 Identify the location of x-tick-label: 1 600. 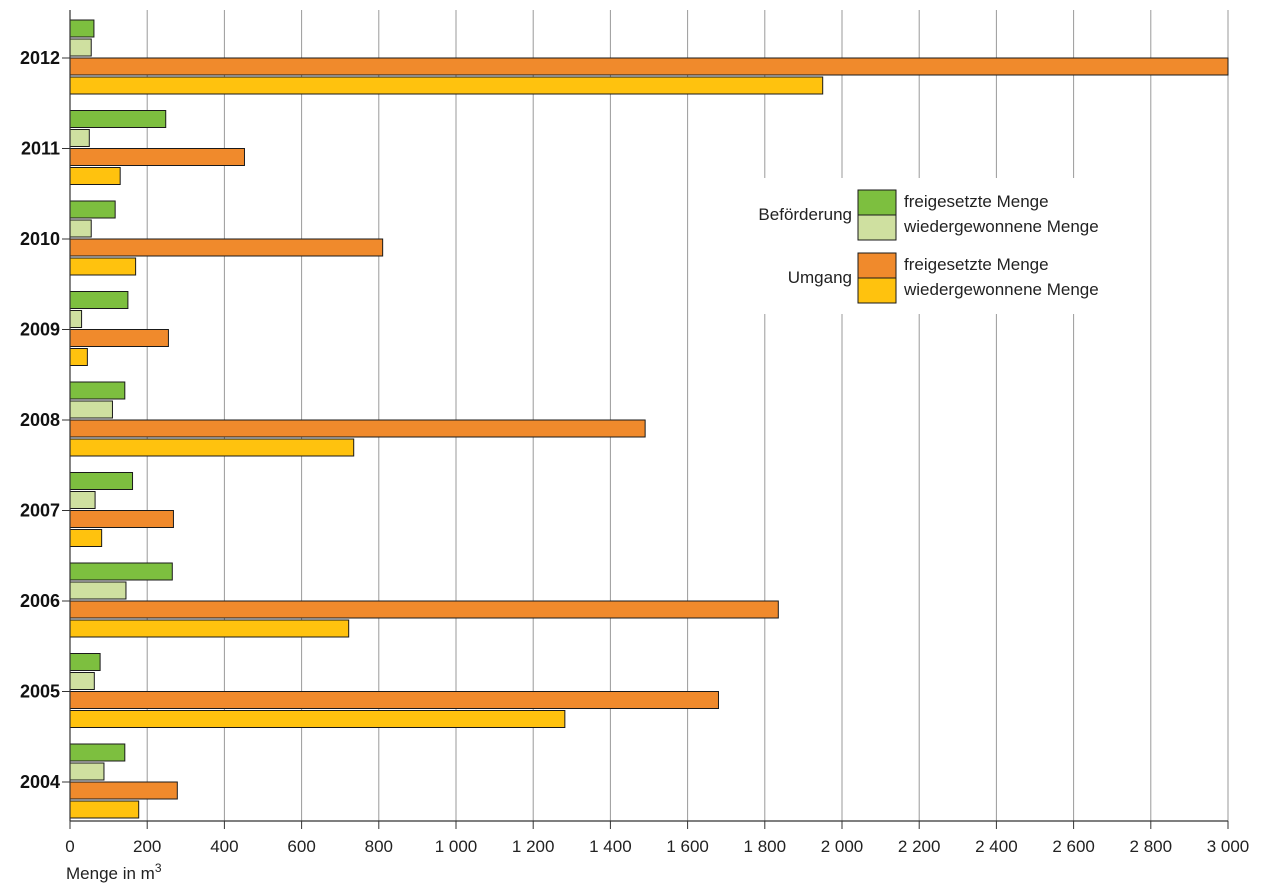
(687, 846).